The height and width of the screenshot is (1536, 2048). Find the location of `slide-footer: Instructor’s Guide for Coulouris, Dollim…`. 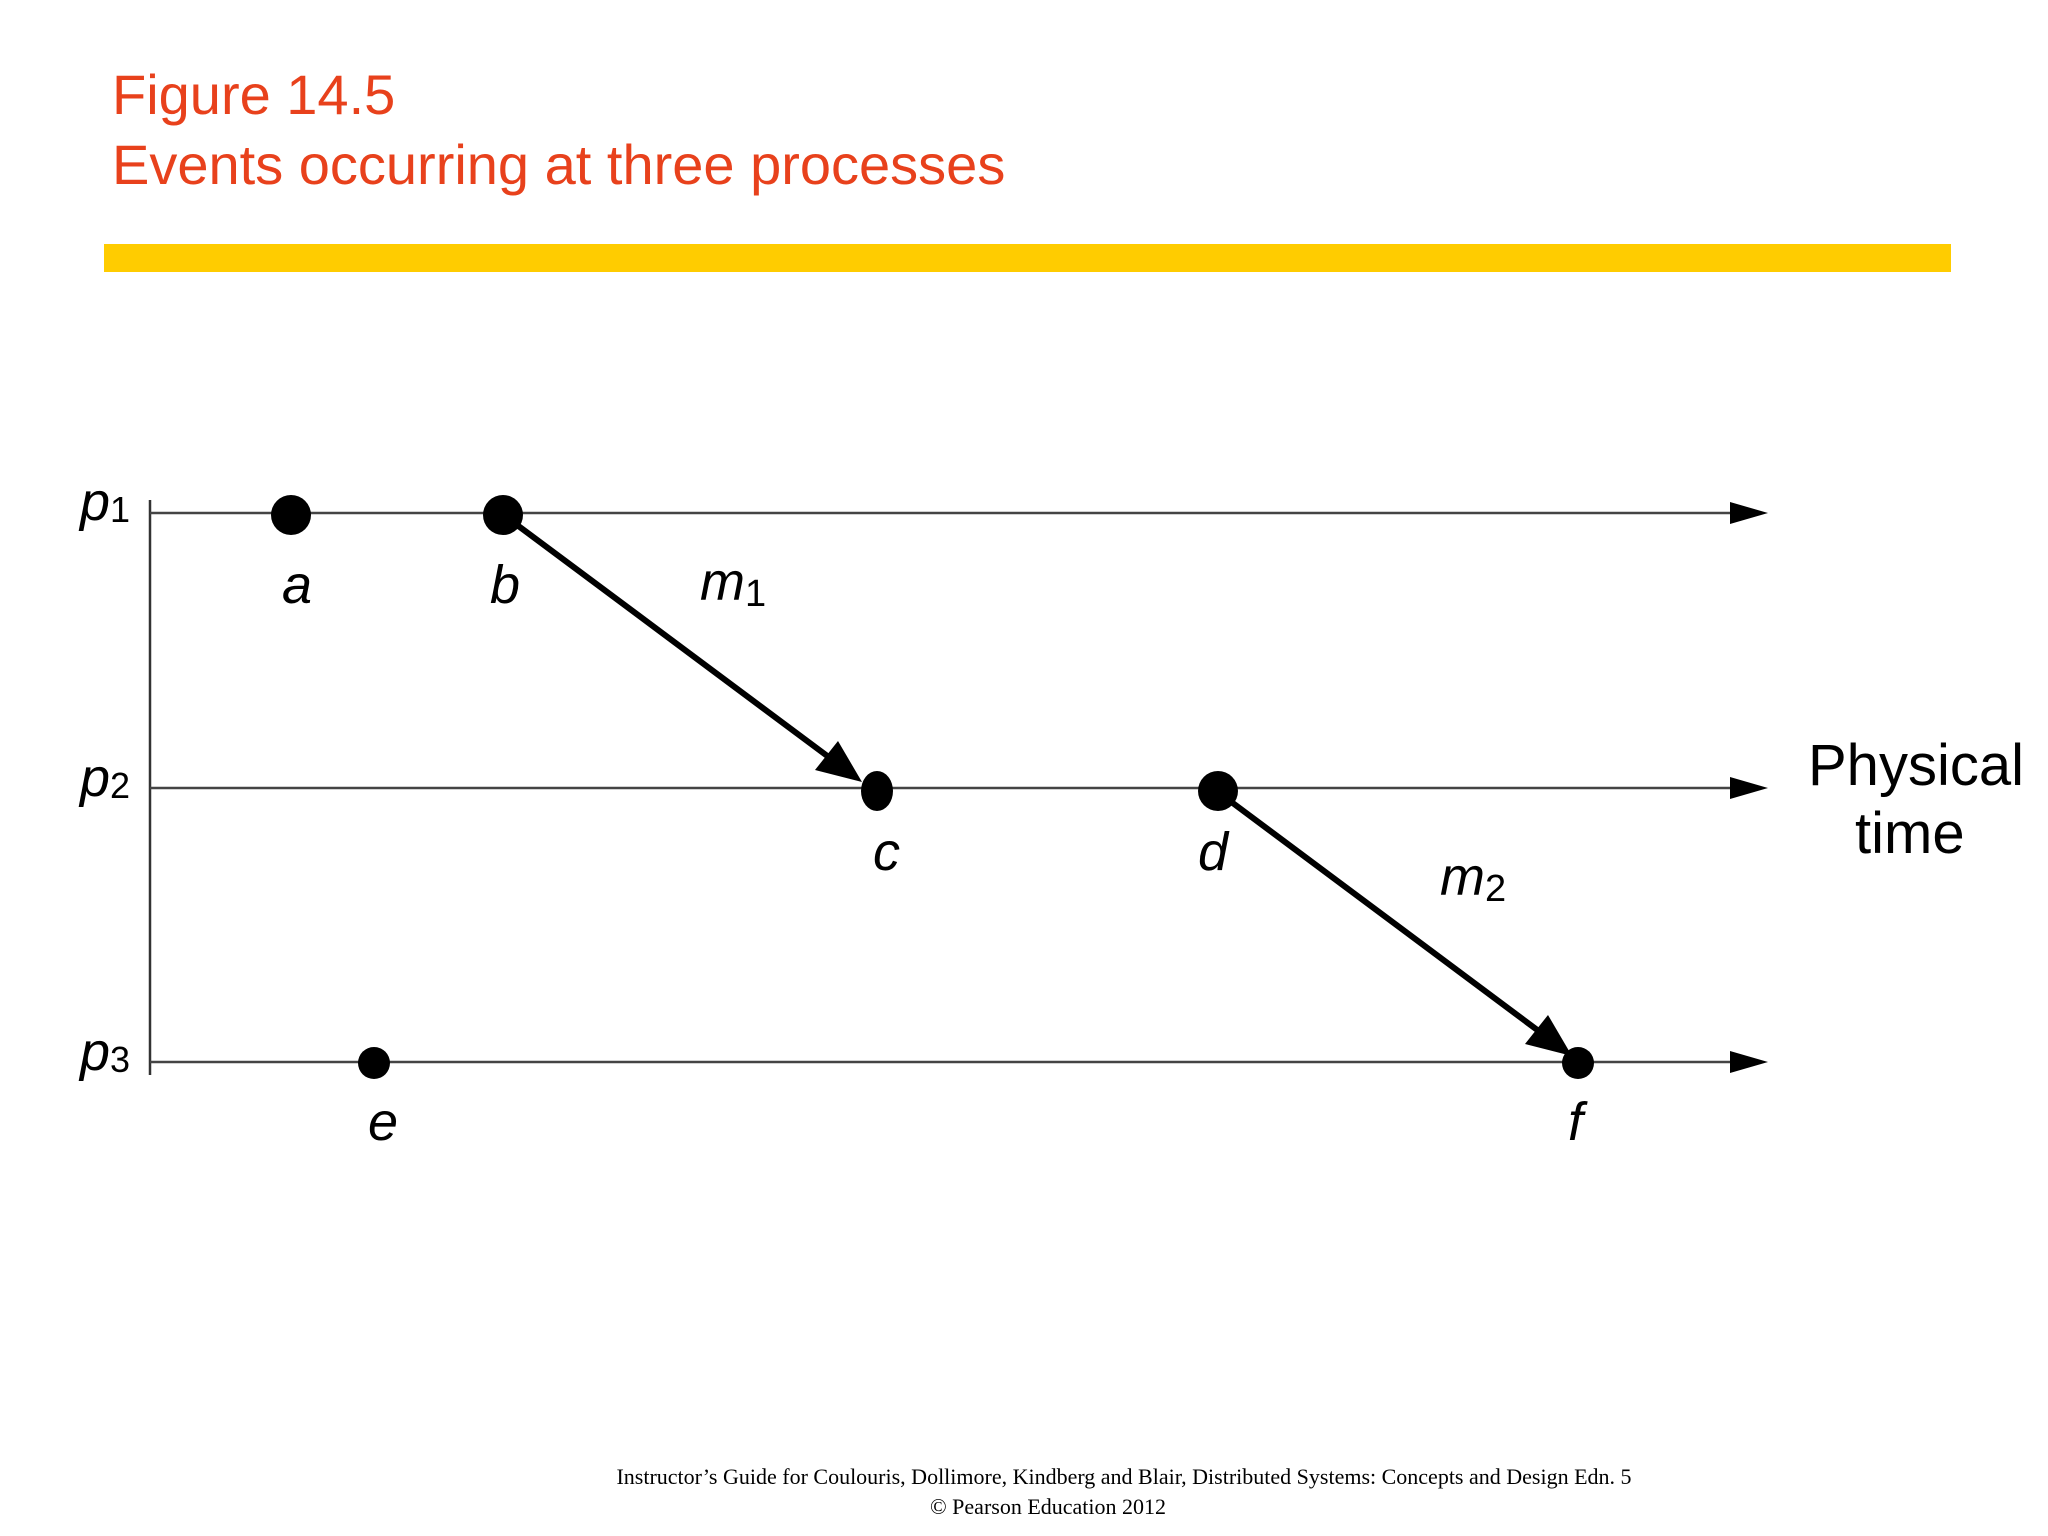

slide-footer: Instructor’s Guide for Coulouris, Dollim… is located at coordinates (1024, 1492).